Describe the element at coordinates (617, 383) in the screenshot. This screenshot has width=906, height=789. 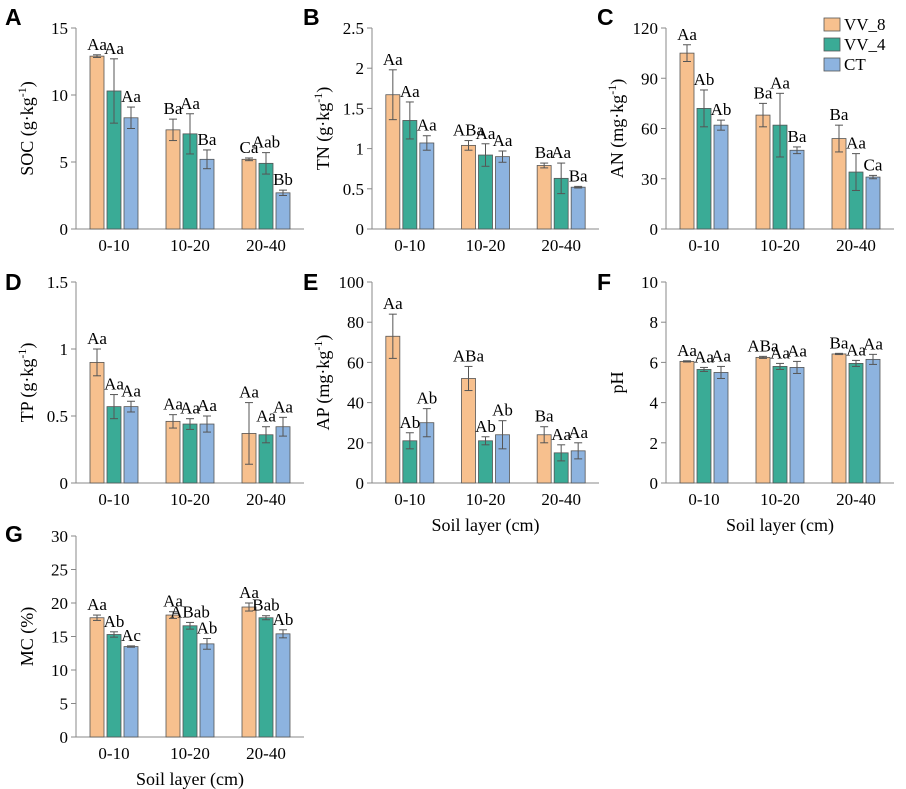
I see `y-axis-label: pH` at that location.